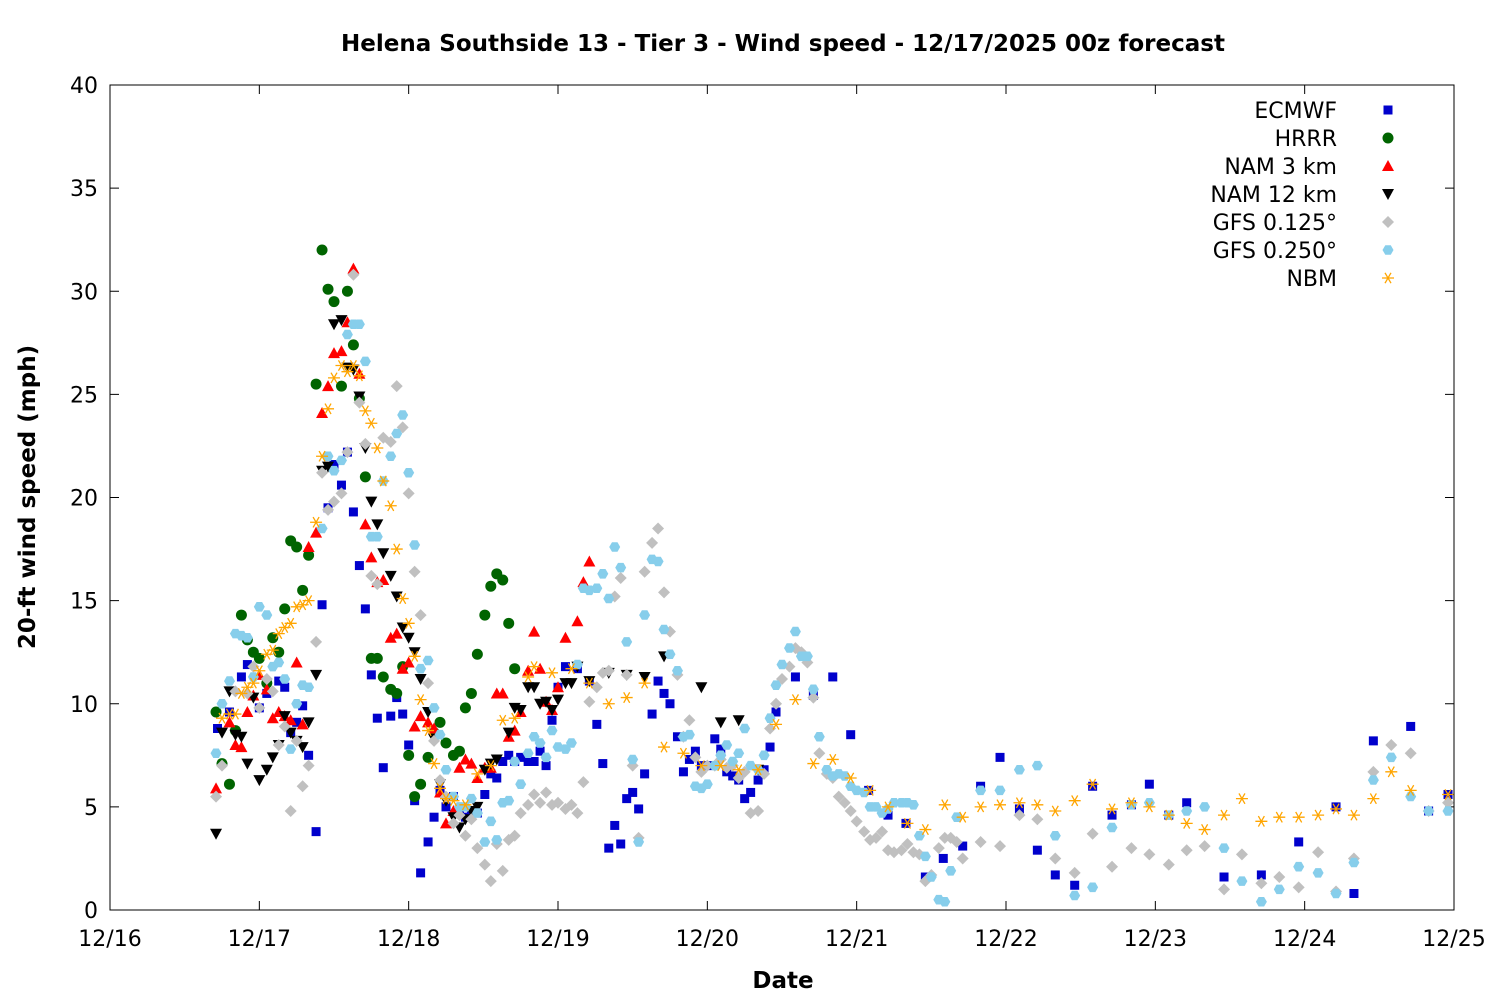 This screenshot has width=1500, height=1000. What do you see at coordinates (84, 395) in the screenshot?
I see `y-tick-label: 25` at bounding box center [84, 395].